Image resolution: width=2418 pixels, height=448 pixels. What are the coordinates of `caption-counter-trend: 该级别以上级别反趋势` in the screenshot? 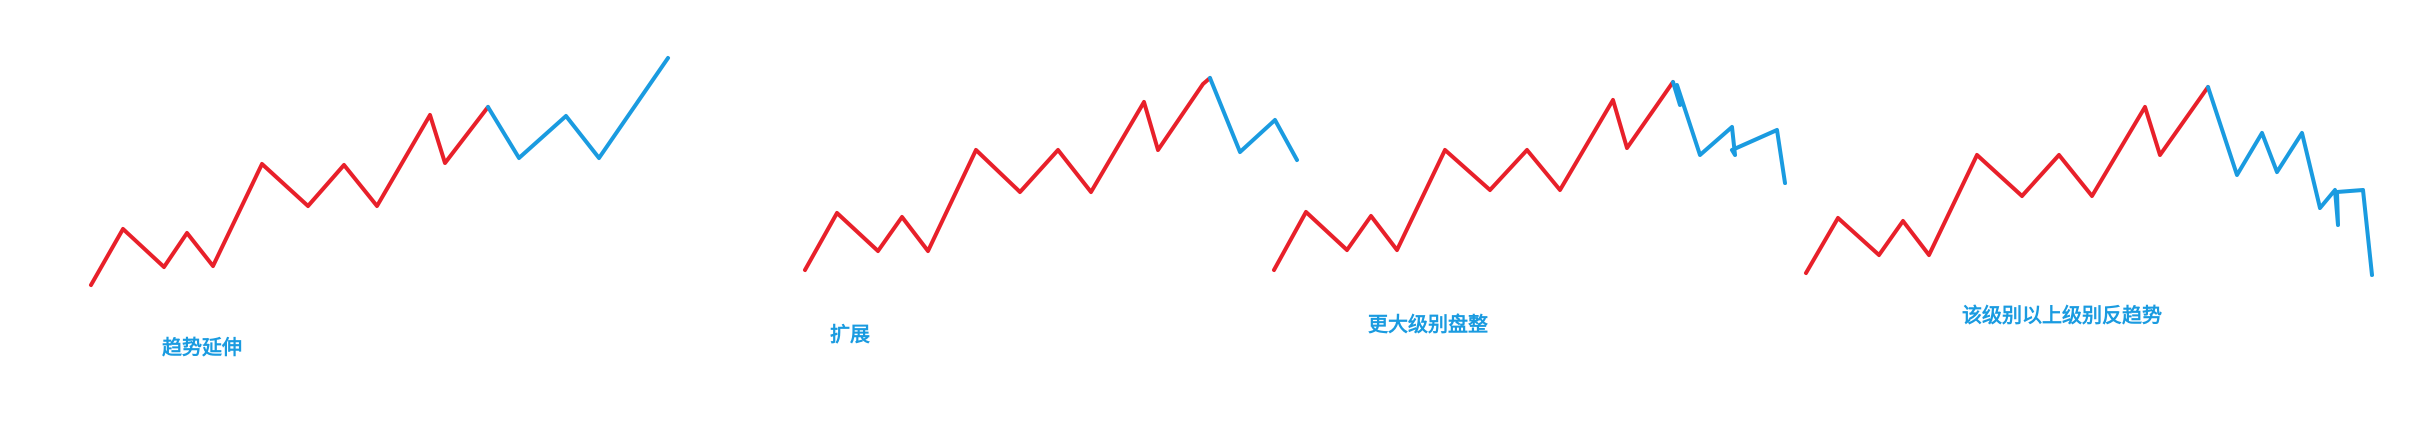 It's located at (2062, 315).